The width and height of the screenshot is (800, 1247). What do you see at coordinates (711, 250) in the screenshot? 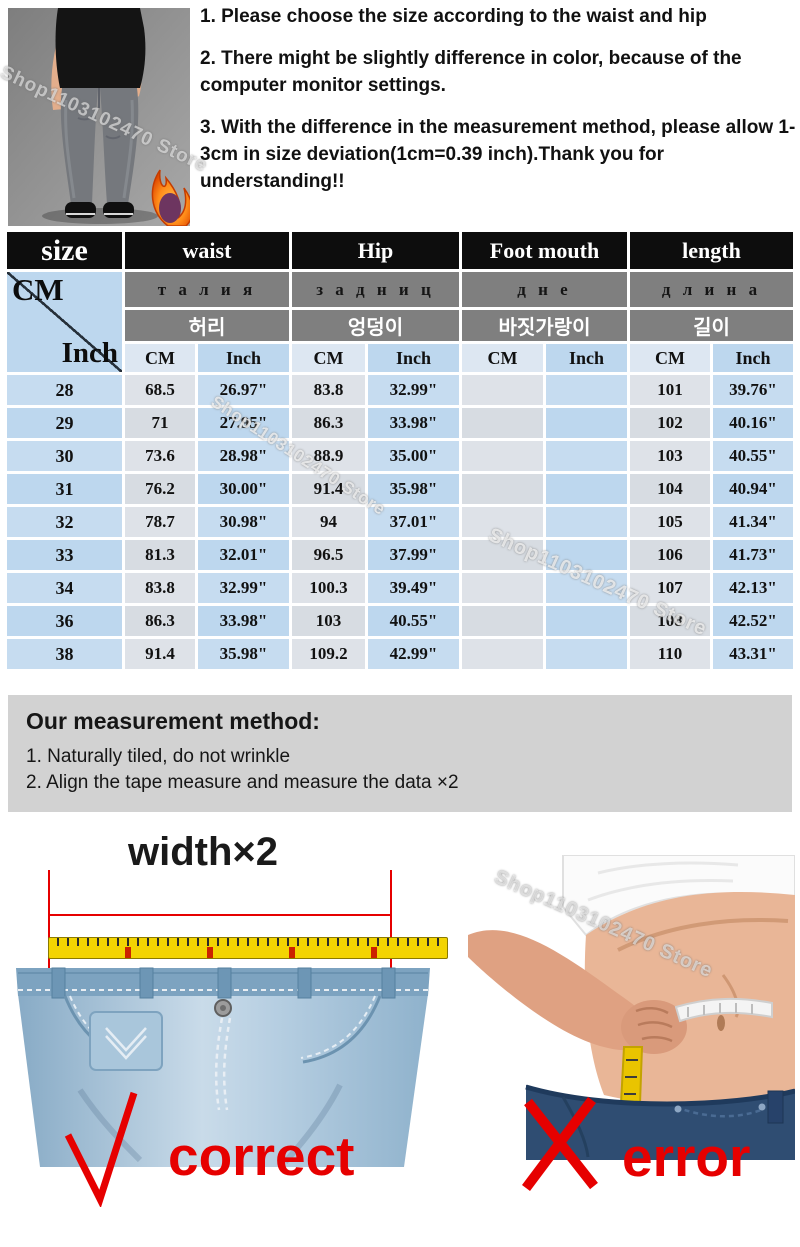
I see `column-header-length: length` at bounding box center [711, 250].